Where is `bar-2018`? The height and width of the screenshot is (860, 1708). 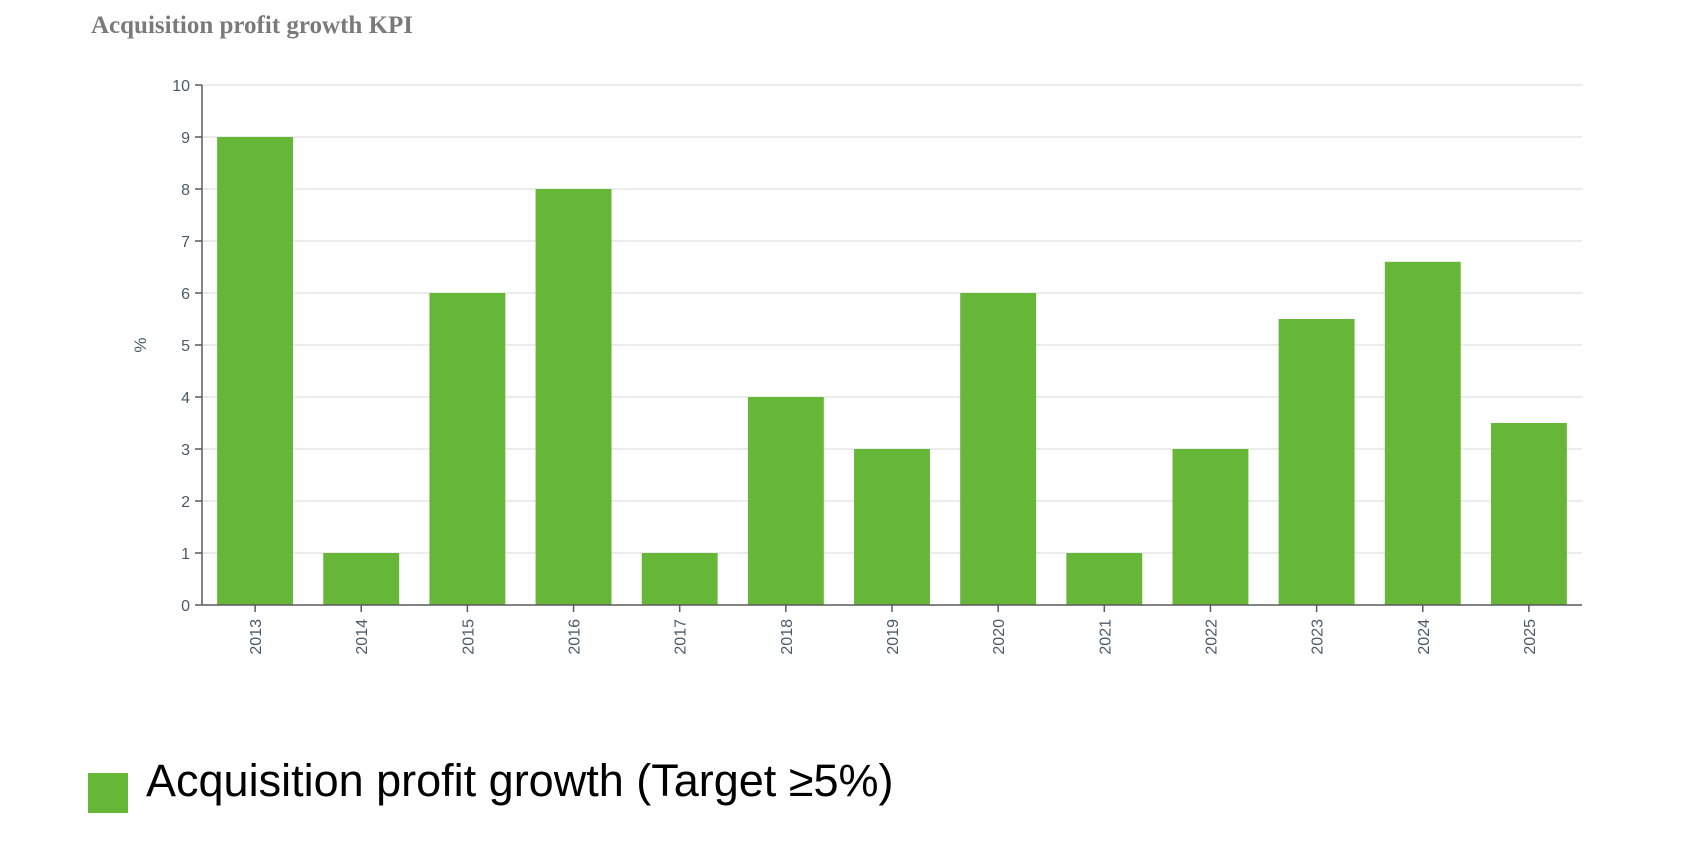 bar-2018 is located at coordinates (785, 501).